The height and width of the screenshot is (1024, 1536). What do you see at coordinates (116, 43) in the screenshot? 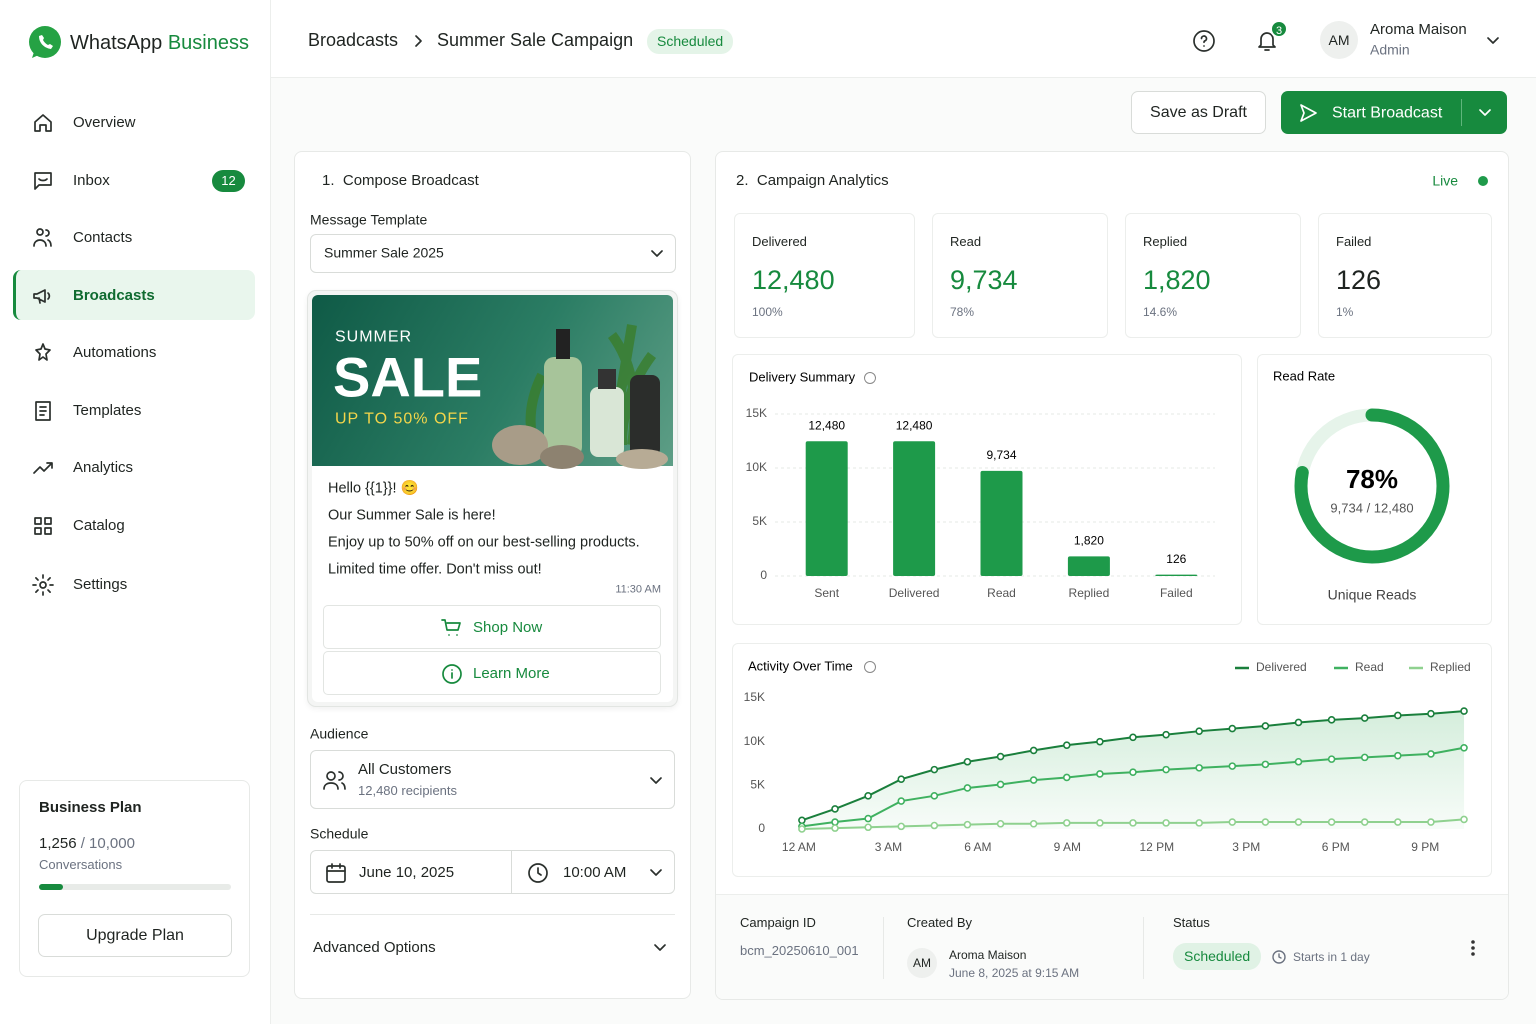
I see `brand-name: WhatsApp` at bounding box center [116, 43].